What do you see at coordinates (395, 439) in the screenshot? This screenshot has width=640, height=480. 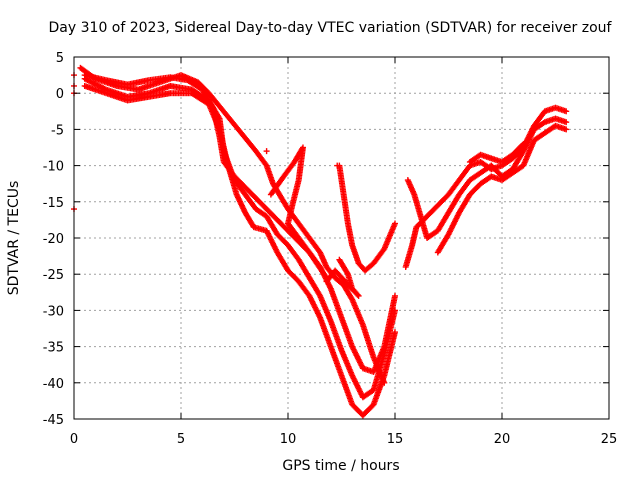 I see `x-tick-label: 15` at bounding box center [395, 439].